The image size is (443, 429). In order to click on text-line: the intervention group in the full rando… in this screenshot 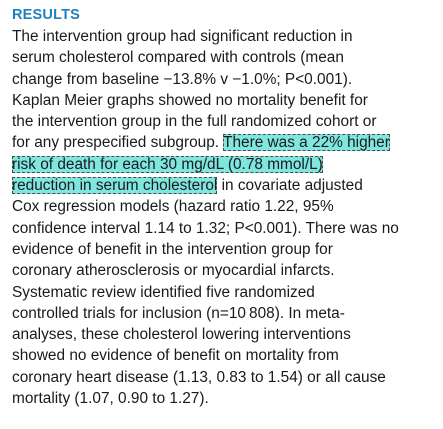, I will do `click(226, 121)`.